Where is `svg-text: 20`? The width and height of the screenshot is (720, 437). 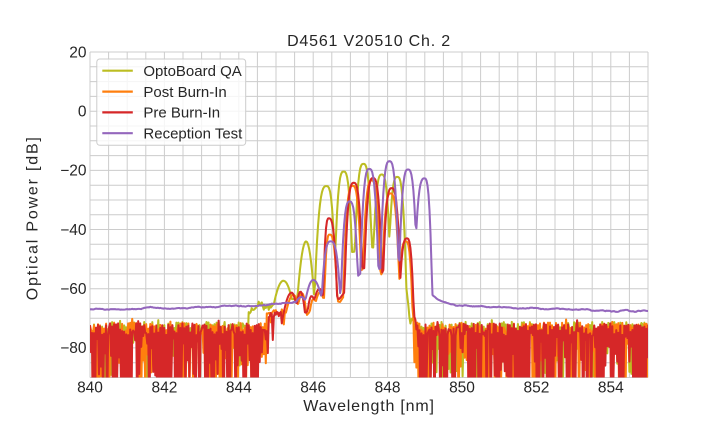
svg-text: 20 is located at coordinates (78, 52).